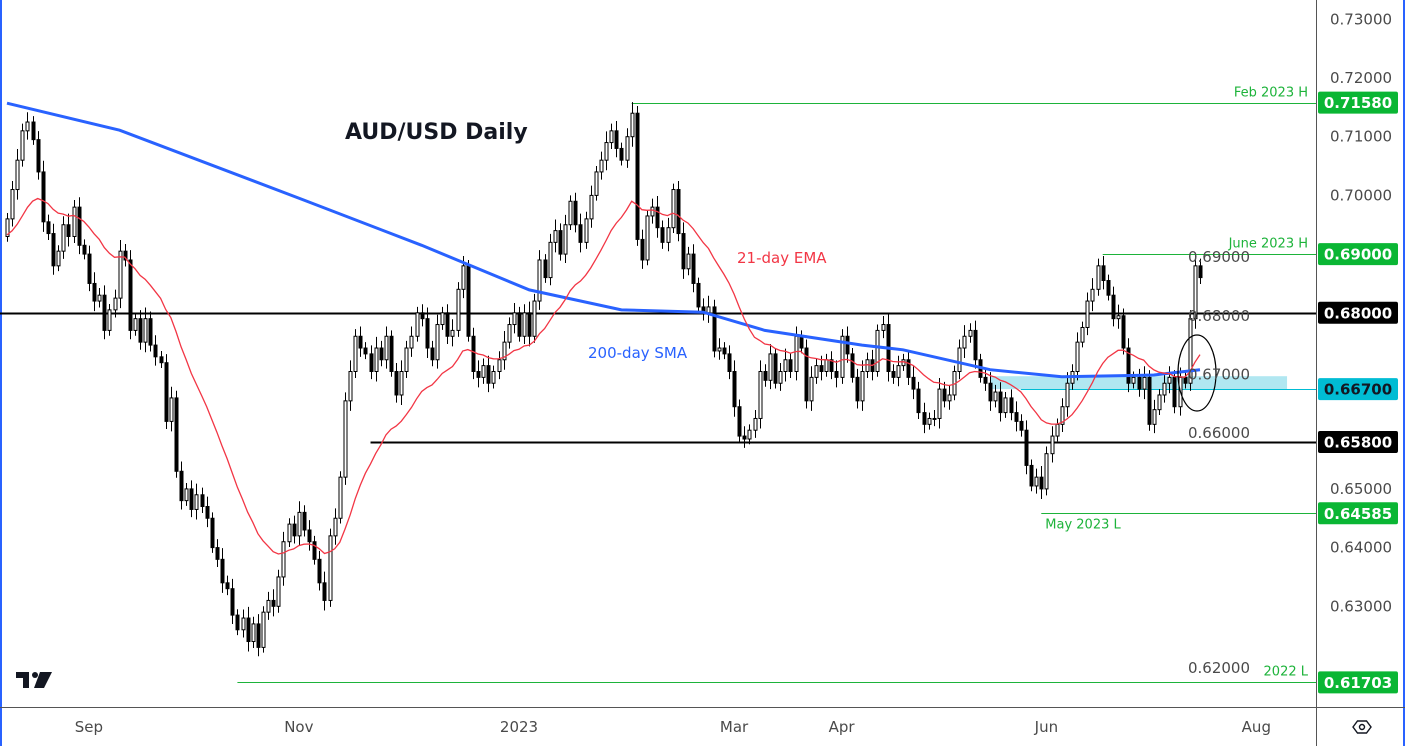  I want to click on price-badge-label: 0.71580, so click(1358, 103).